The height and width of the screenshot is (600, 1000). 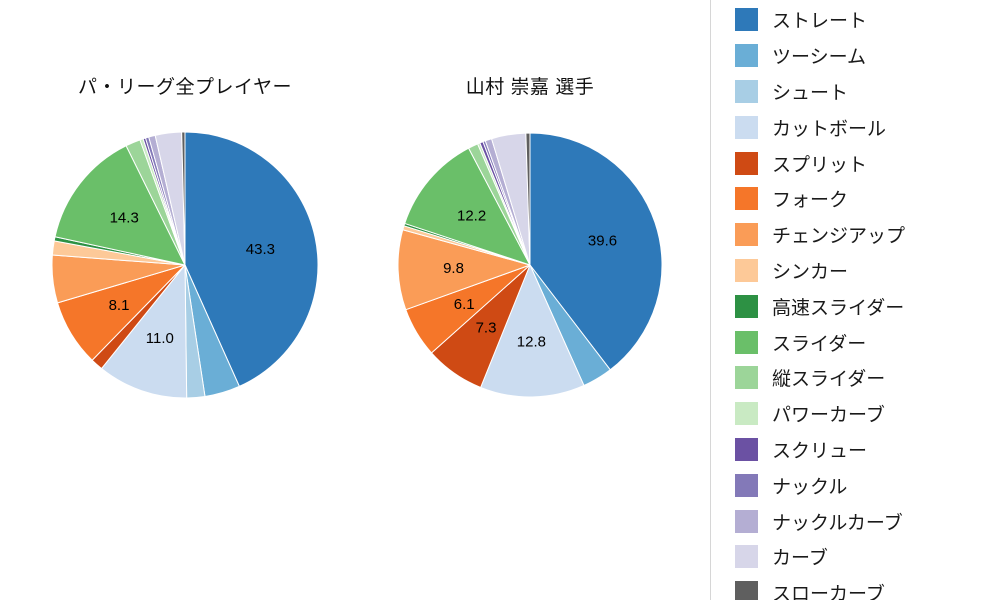 I want to click on legend-label: パワーカーブ, so click(x=828, y=416).